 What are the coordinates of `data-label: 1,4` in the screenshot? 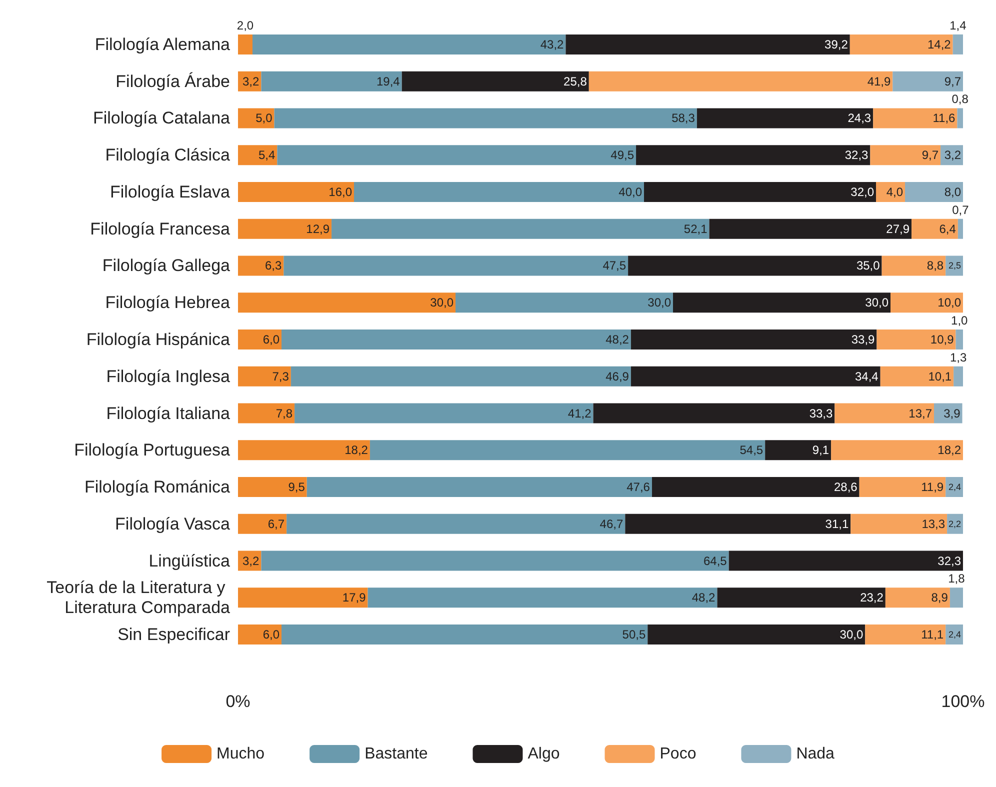 It's located at (958, 25).